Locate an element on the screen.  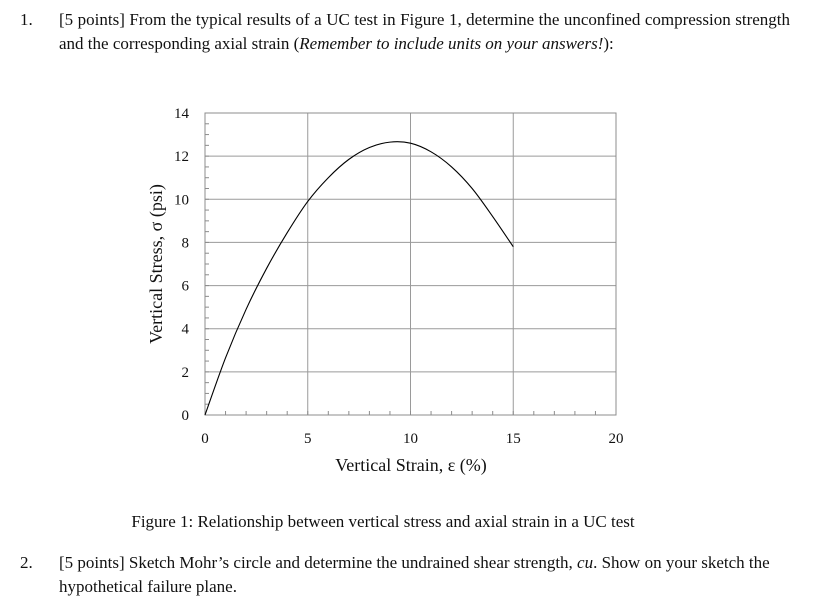
undrained-shear-symbol: cu is located at coordinates (585, 562).